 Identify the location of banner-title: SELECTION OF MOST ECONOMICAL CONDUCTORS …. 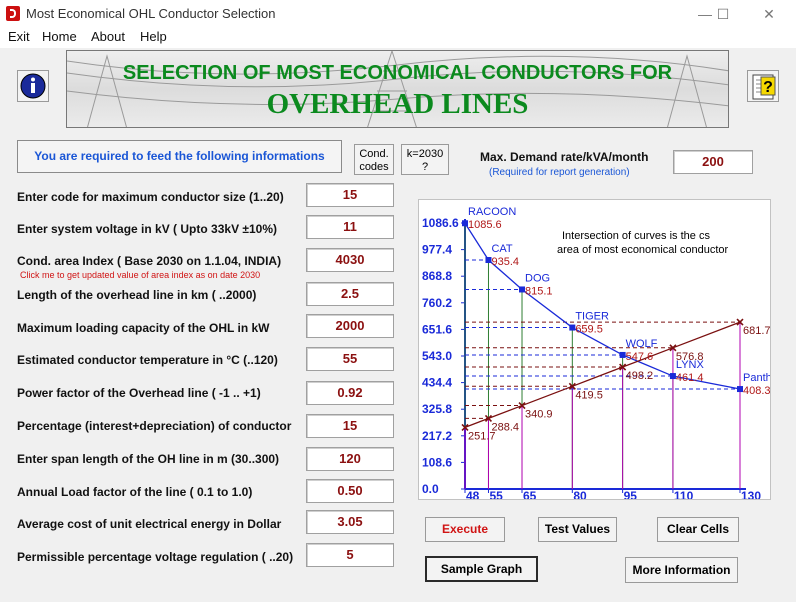
(397, 73).